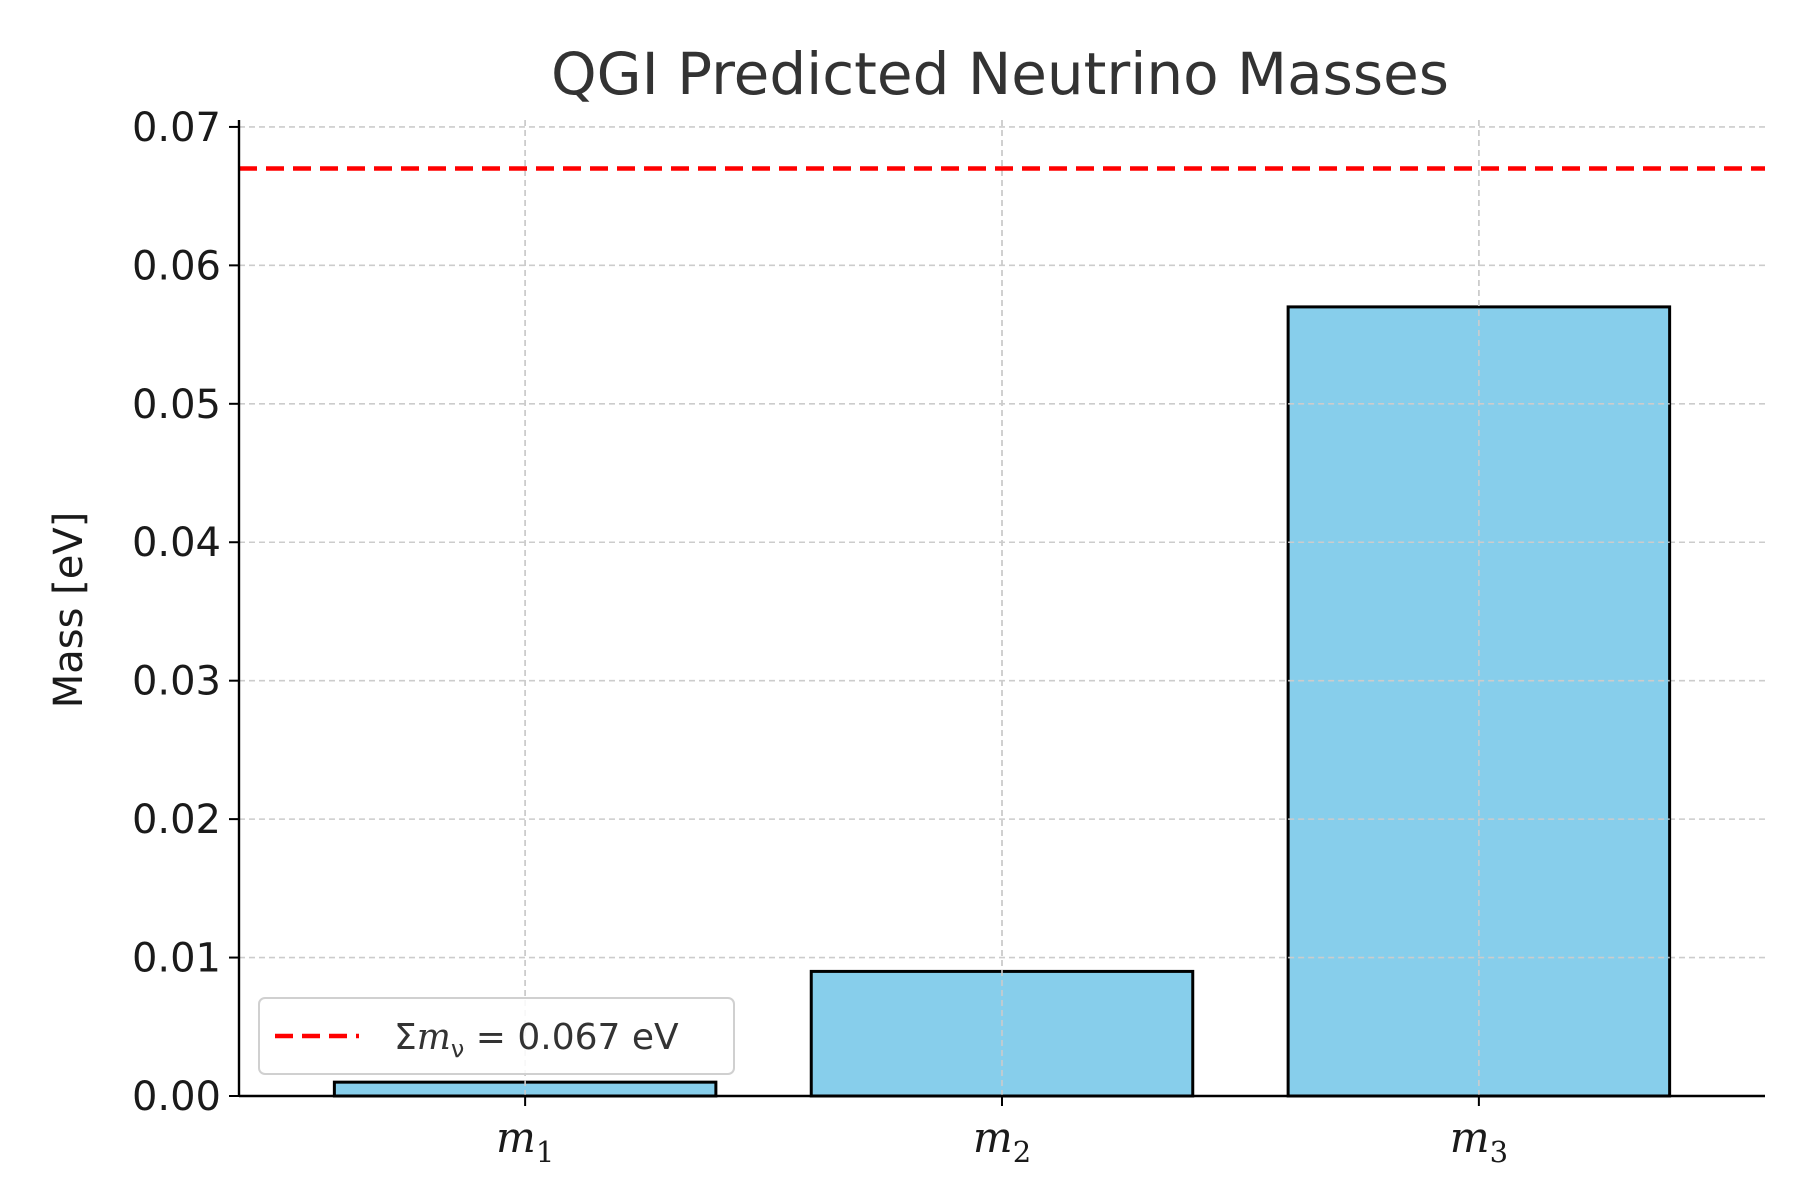 This screenshot has height=1200, width=1800. I want to click on y-ticks: 0.00 0.01 0.02 0.03 0.04 0.05 0.06 0.07, so click(185, 612).